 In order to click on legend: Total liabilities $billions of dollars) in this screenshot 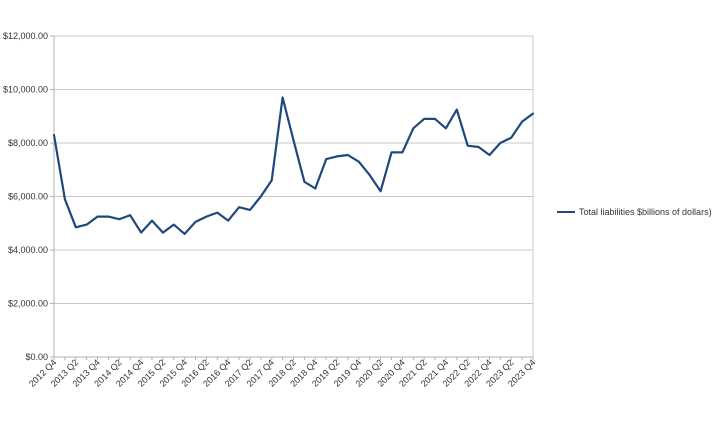, I will do `click(634, 212)`.